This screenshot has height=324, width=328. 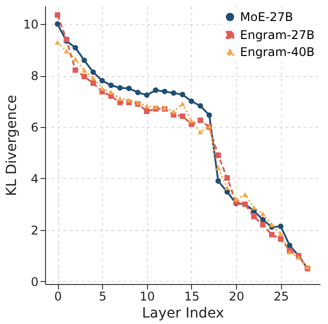 I want to click on legend-label: MoE-27B, so click(x=267, y=17).